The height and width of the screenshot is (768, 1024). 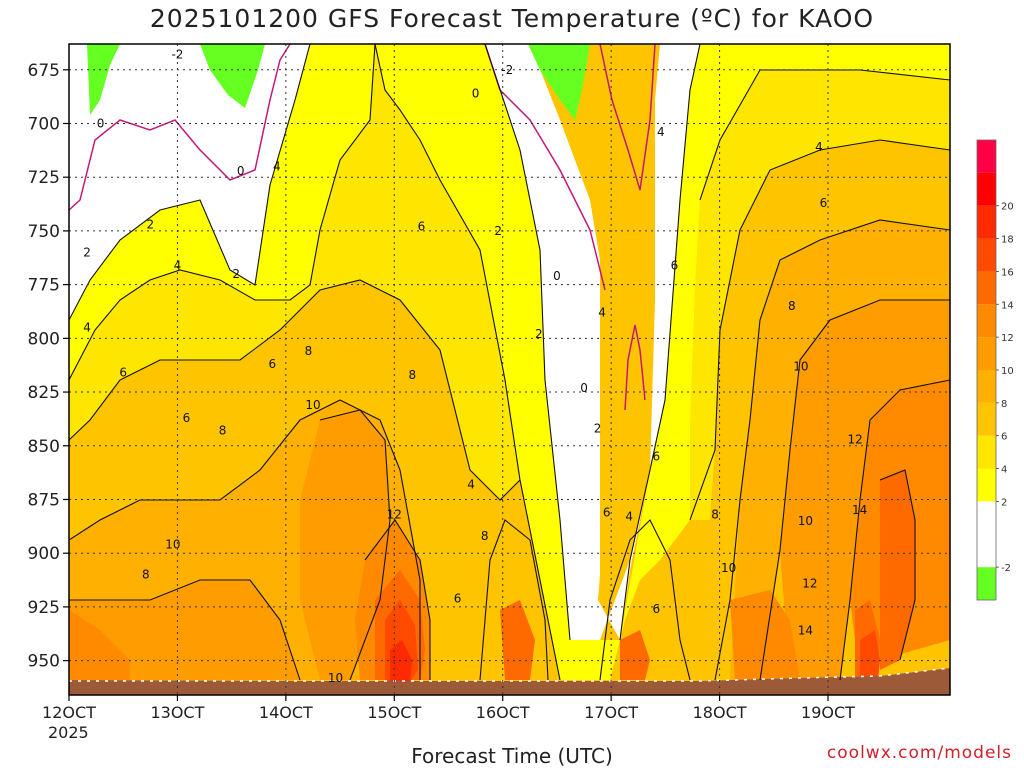 What do you see at coordinates (44, 232) in the screenshot?
I see `ytick-label-750: 750` at bounding box center [44, 232].